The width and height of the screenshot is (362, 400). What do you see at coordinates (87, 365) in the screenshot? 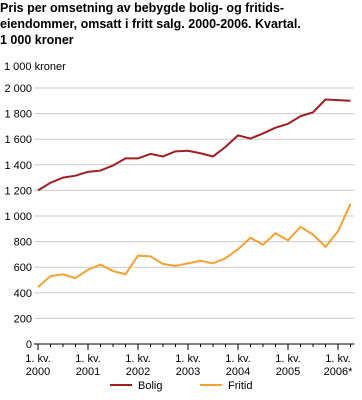
I see `x-tick-label: 1. kv. 2001` at bounding box center [87, 365].